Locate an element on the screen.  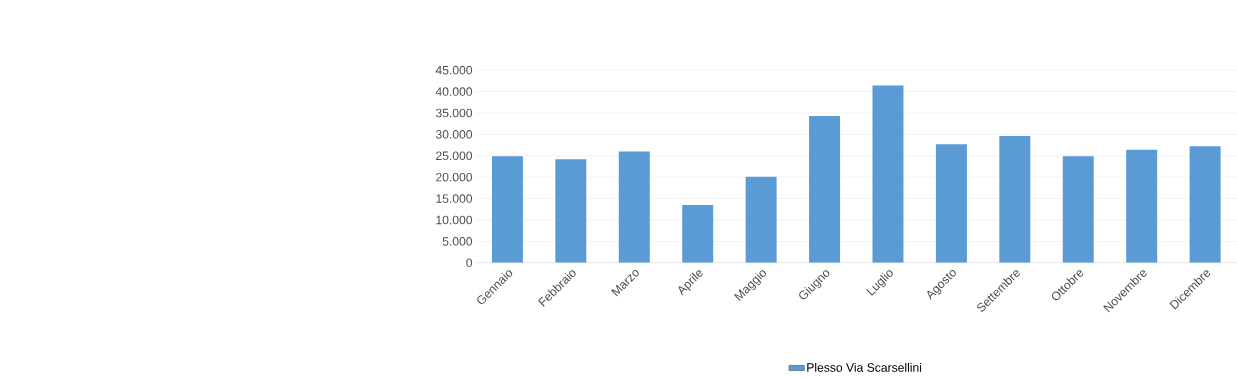
y-tick-label: 15.000 is located at coordinates (454, 199).